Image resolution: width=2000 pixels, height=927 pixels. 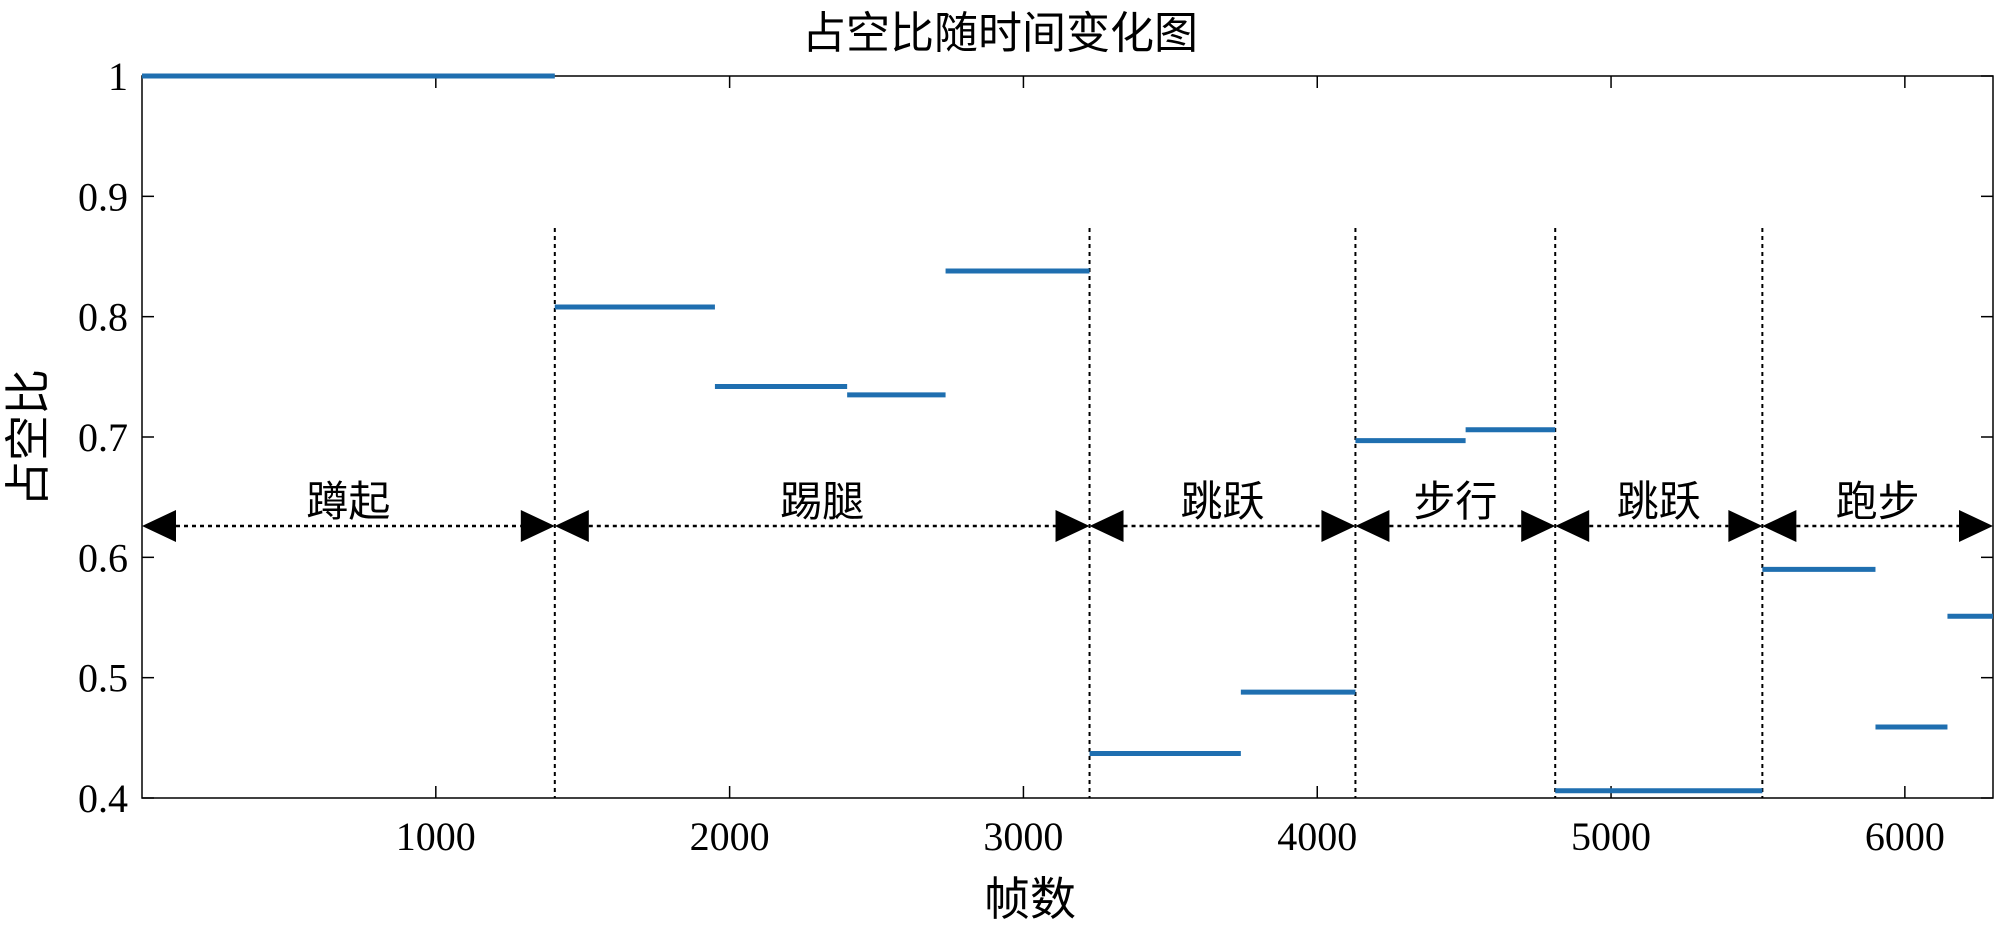 What do you see at coordinates (118, 76) in the screenshot?
I see `y-tick-label: 1` at bounding box center [118, 76].